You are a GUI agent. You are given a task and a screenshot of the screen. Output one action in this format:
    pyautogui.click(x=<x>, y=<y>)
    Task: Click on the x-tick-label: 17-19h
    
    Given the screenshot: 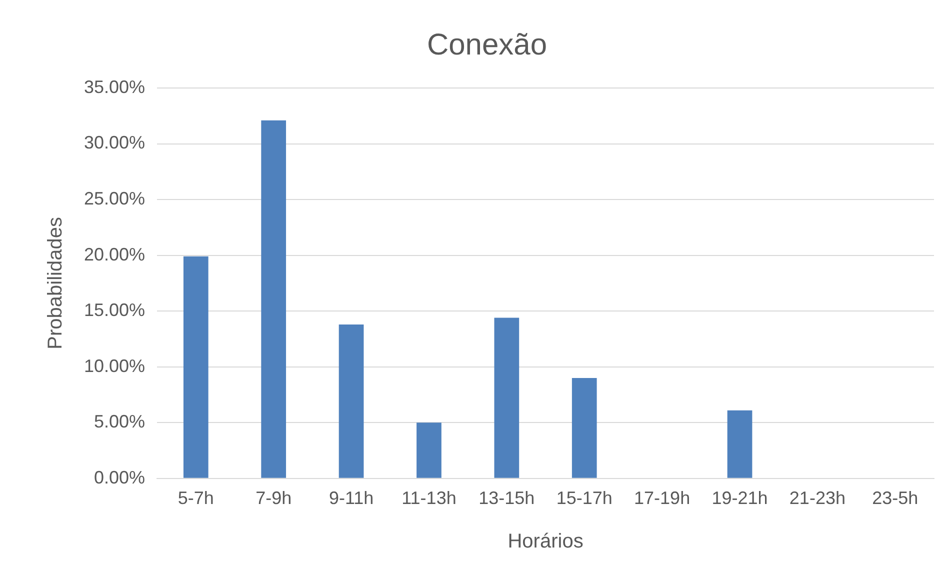 What is the action you would take?
    pyautogui.click(x=662, y=498)
    